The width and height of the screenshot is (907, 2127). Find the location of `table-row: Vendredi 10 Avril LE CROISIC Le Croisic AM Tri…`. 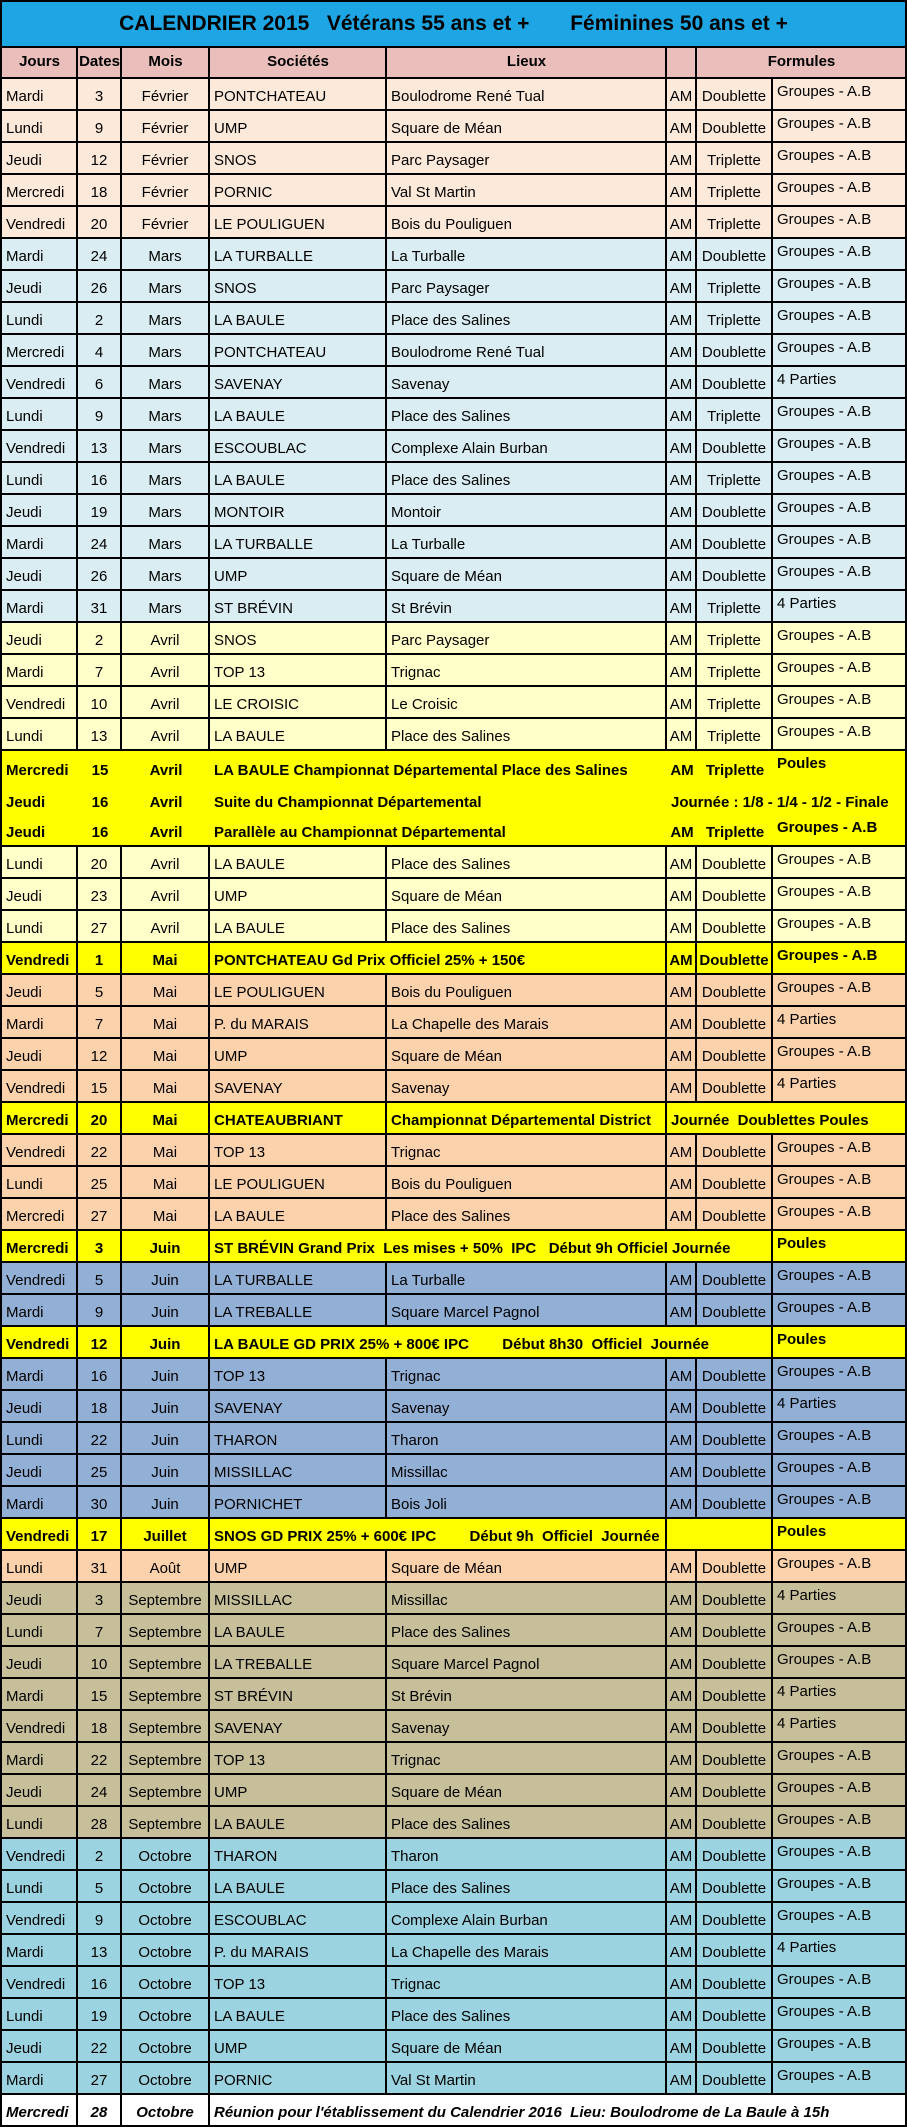

table-row: Vendredi 10 Avril LE CROISIC Le Croisic AM Tri… is located at coordinates (453, 703).